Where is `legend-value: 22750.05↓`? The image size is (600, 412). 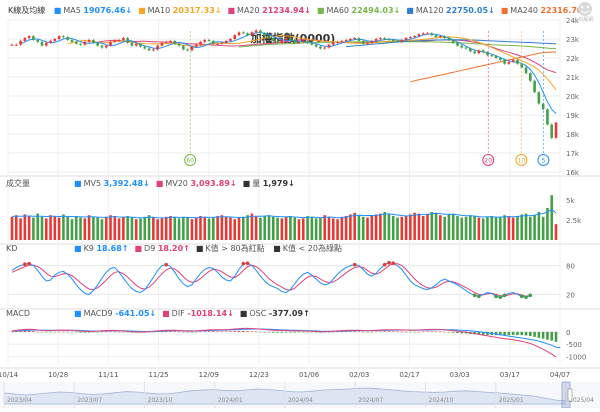 legend-value: 22750.05↓ is located at coordinates (470, 10).